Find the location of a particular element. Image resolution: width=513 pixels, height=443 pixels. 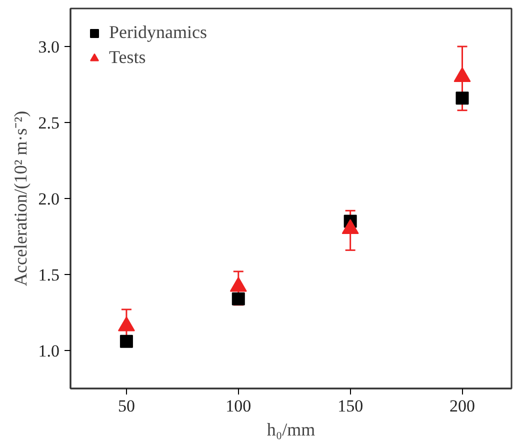

y-tick-label: 2.0 is located at coordinates (49, 199).